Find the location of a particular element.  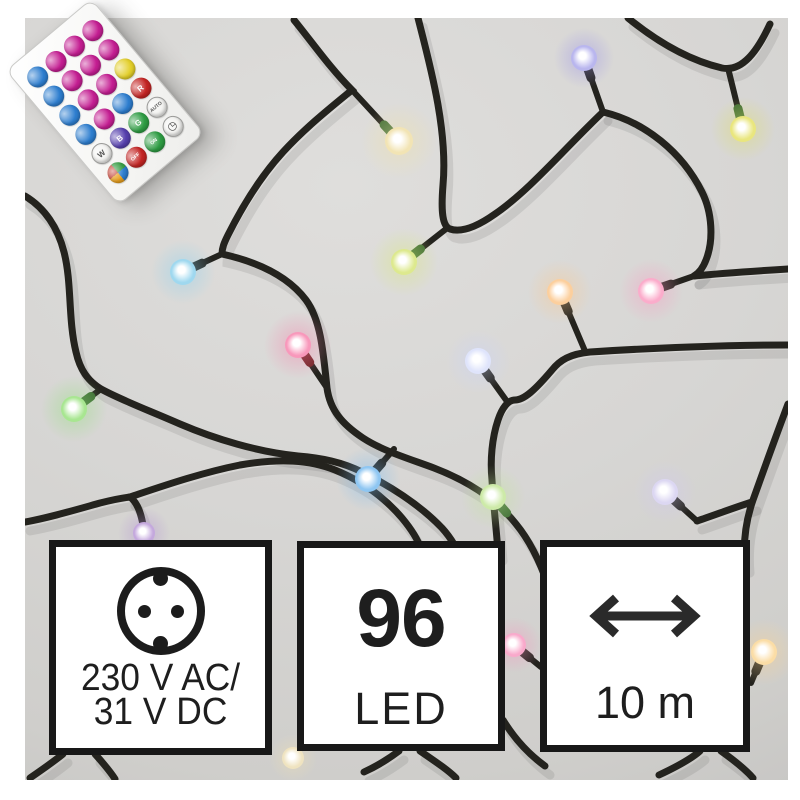

voltage-line-1: 230 V AC/ is located at coordinates (160, 678).